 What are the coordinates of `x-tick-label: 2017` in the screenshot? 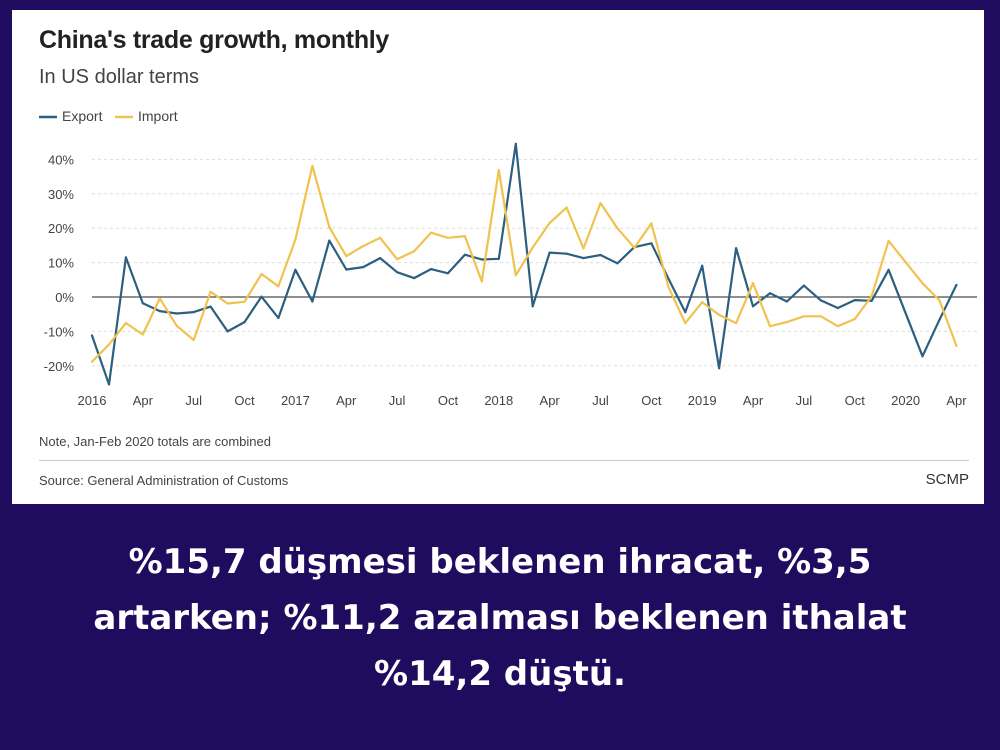 It's located at (295, 400).